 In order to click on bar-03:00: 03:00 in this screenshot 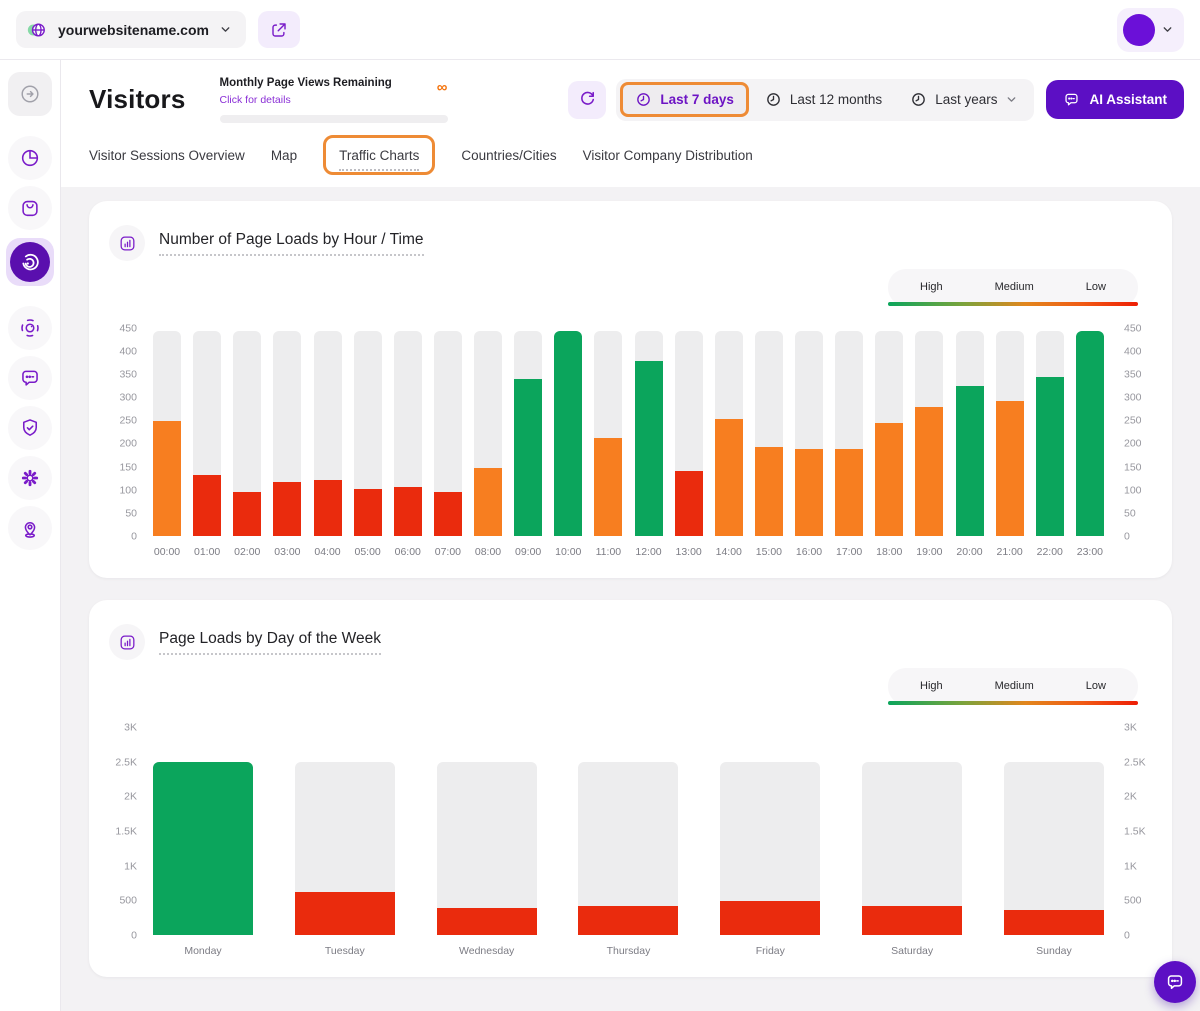, I will do `click(287, 443)`.